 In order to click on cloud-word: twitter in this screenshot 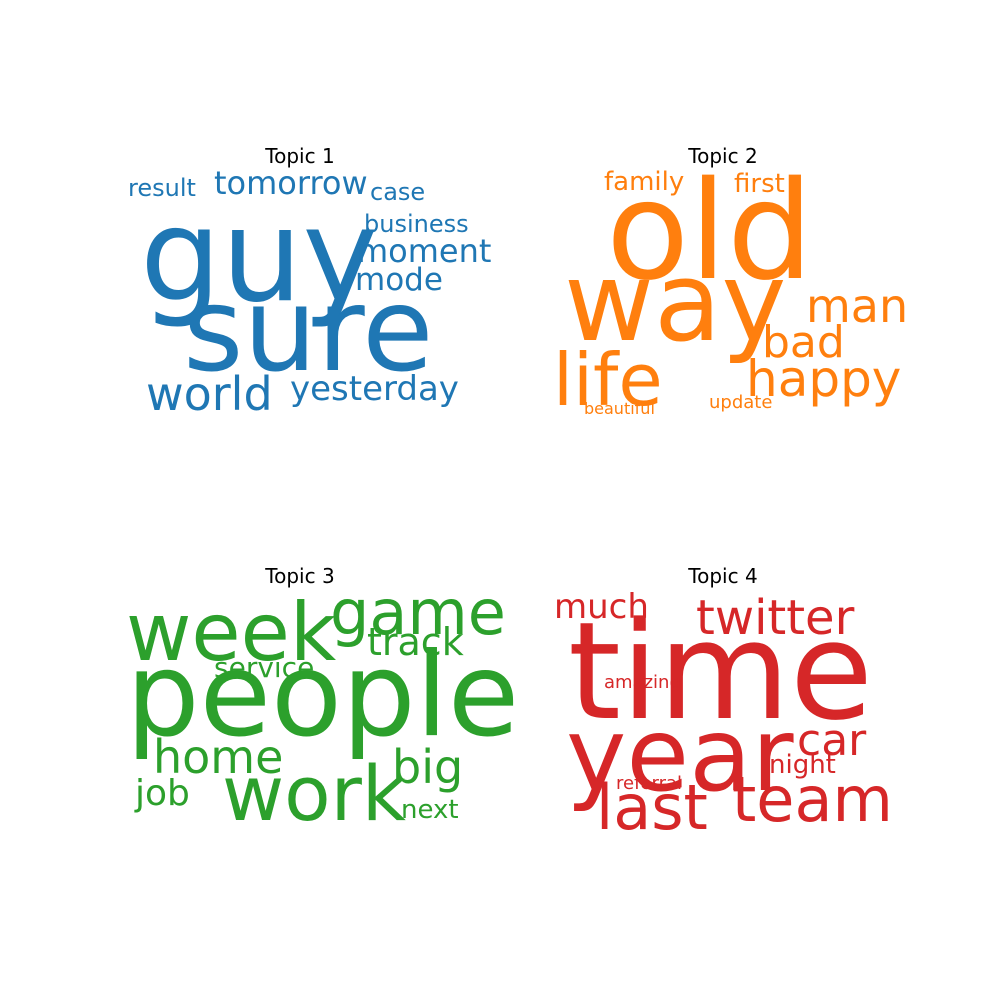, I will do `click(775, 618)`.